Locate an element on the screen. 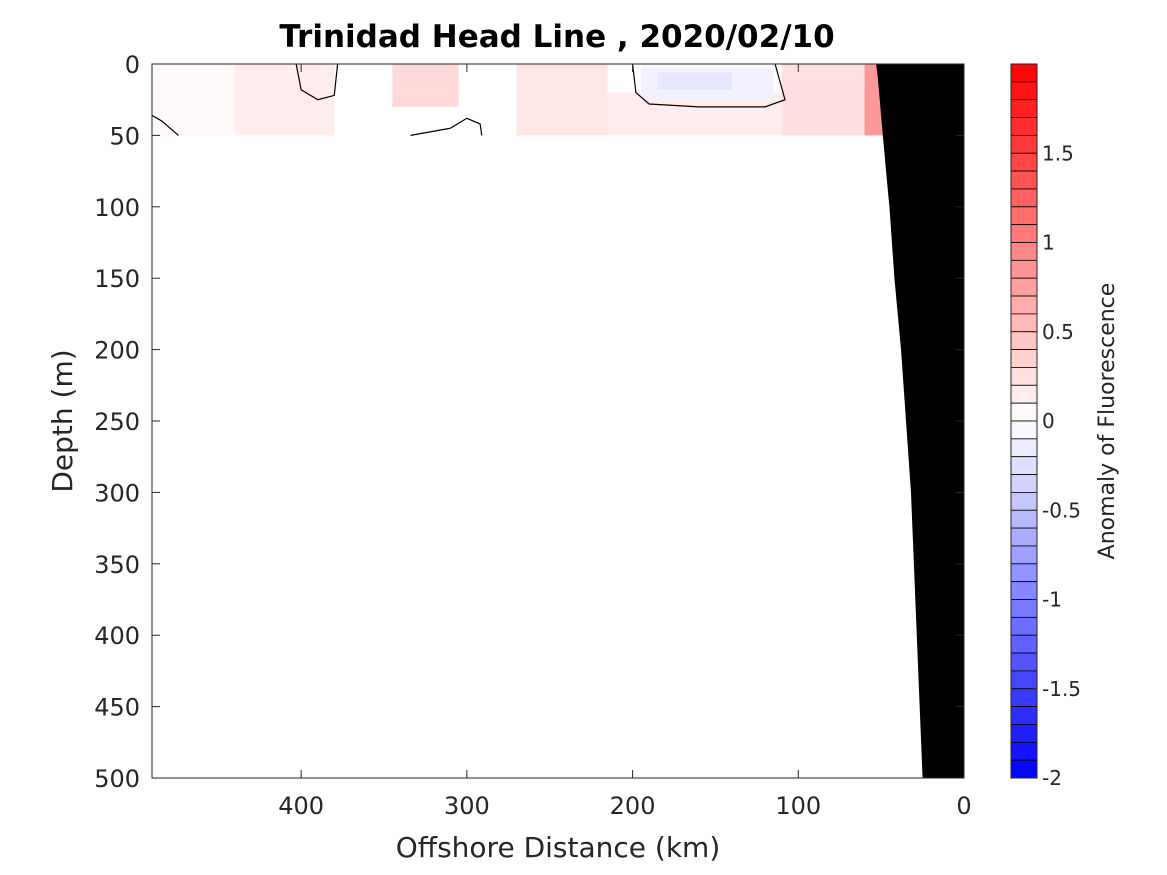 The height and width of the screenshot is (875, 1167). colorbar-label: Anomaly of Fluorescence is located at coordinates (1107, 421).